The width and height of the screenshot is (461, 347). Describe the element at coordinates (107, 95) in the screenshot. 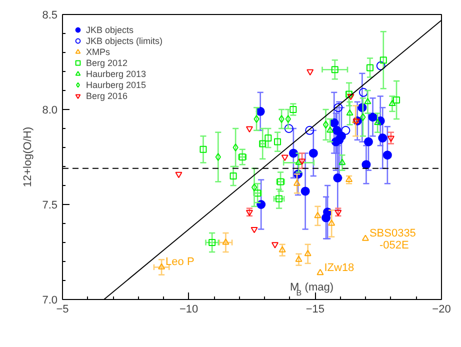

I see `legend-label: Berg 2016` at that location.